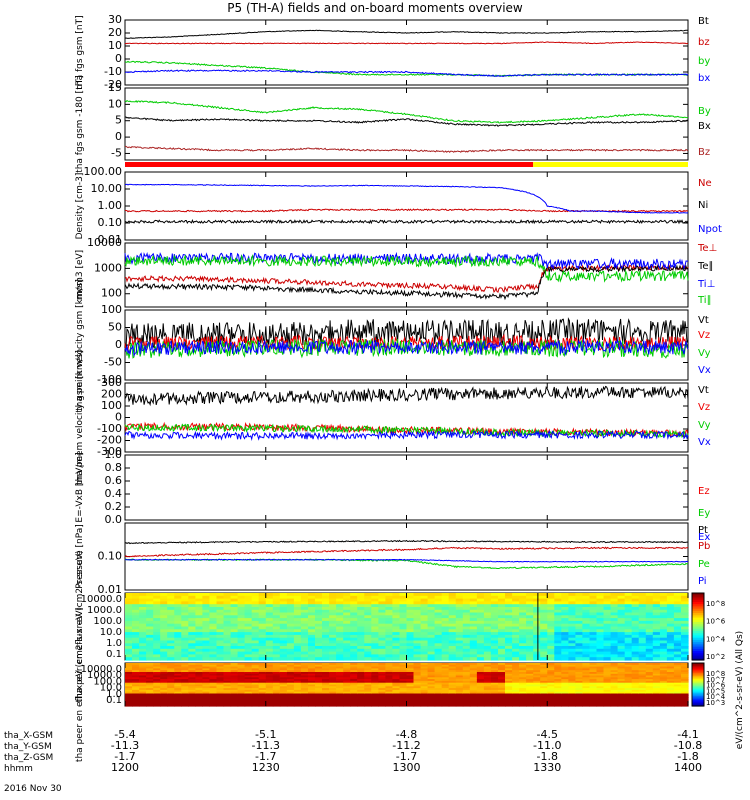 The height and width of the screenshot is (800, 750). I want to click on mode-bar-yellow, so click(610, 164).